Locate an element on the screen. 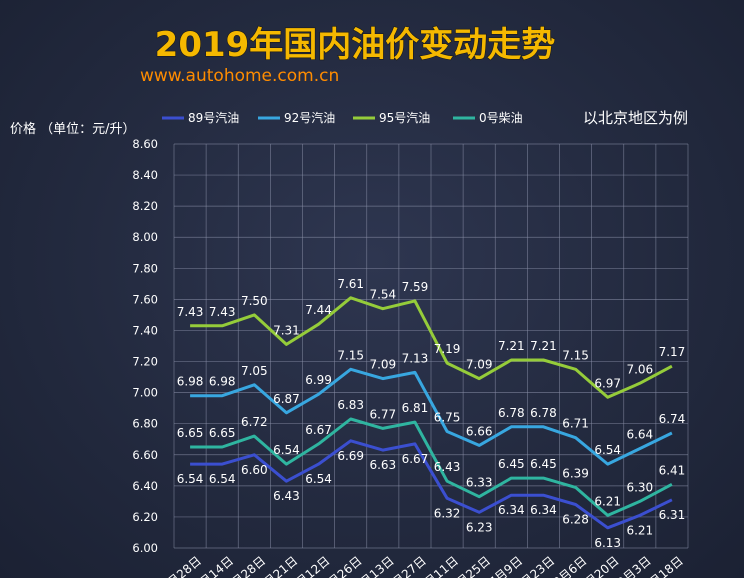 The width and height of the screenshot is (744, 578). source-url: www.autohome.com.cn is located at coordinates (239, 76).